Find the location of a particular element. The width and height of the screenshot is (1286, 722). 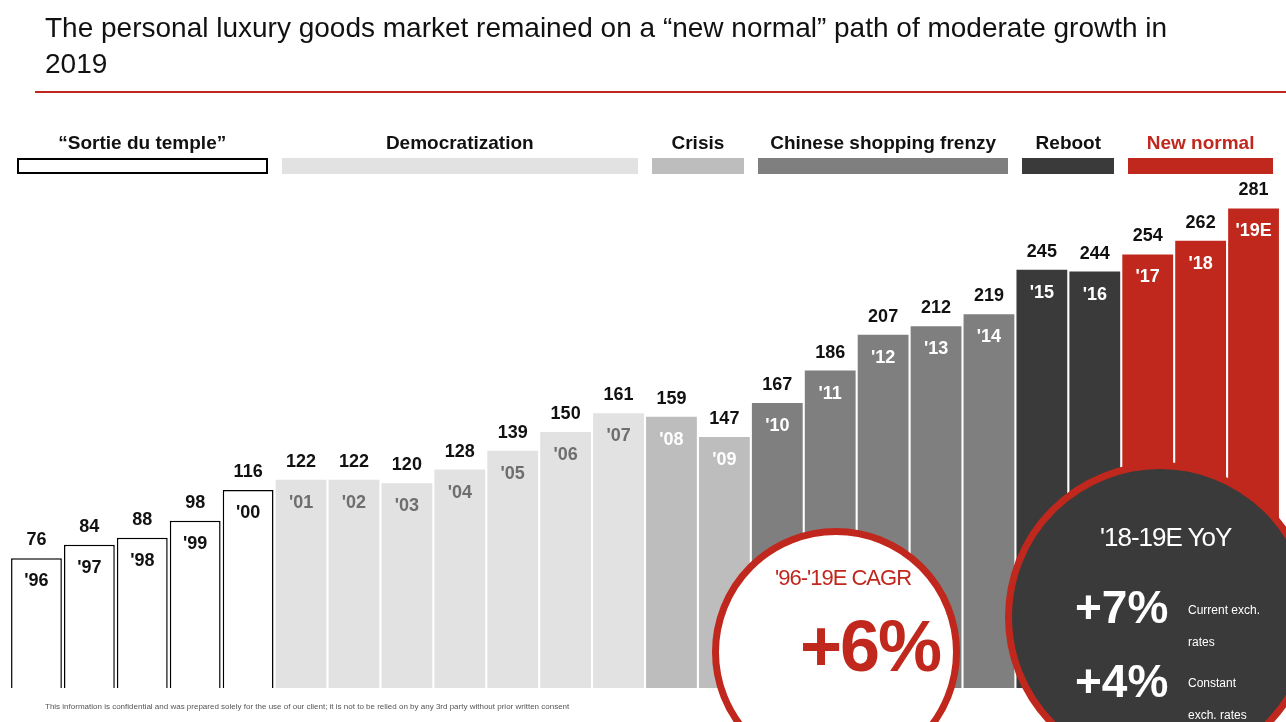

data-label: 281 is located at coordinates (1253, 189).